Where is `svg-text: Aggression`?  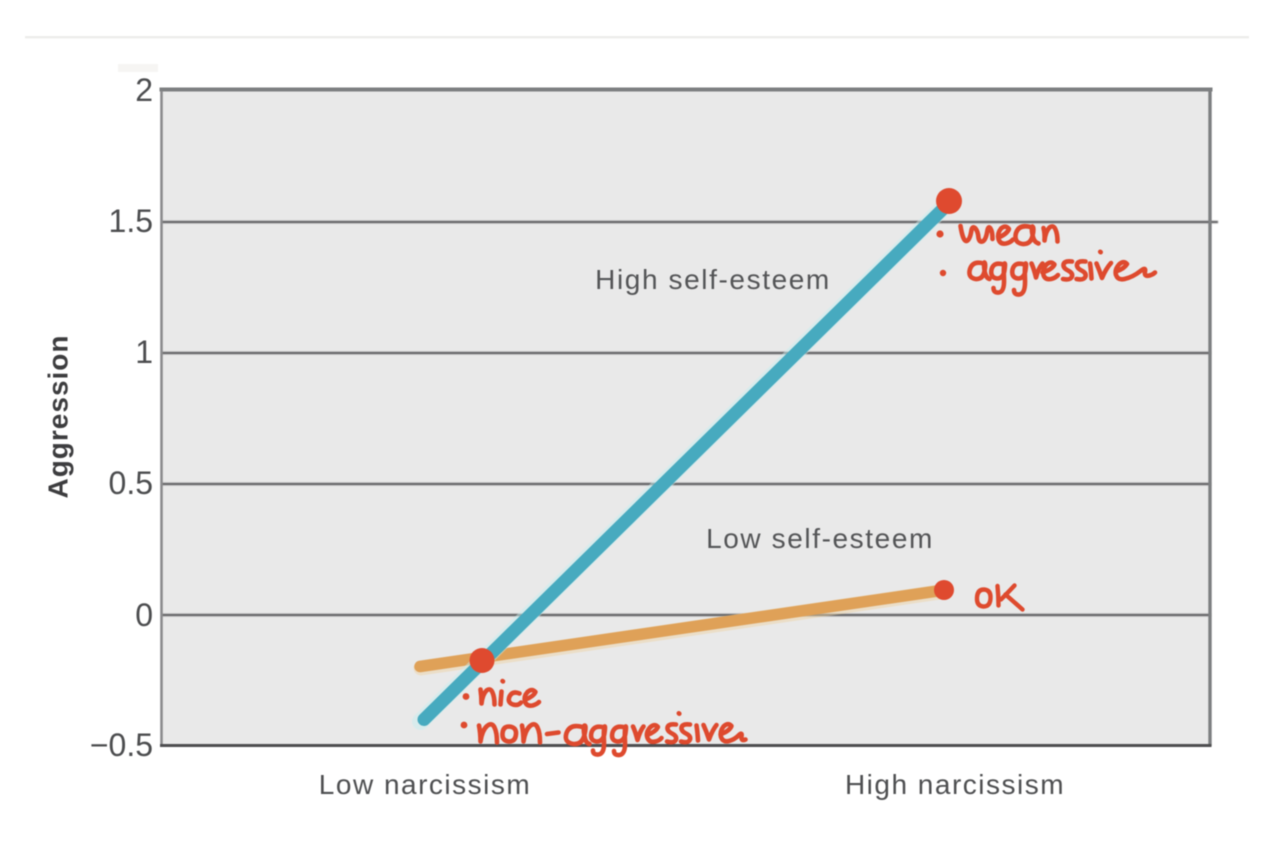 svg-text: Aggression is located at coordinates (58, 416).